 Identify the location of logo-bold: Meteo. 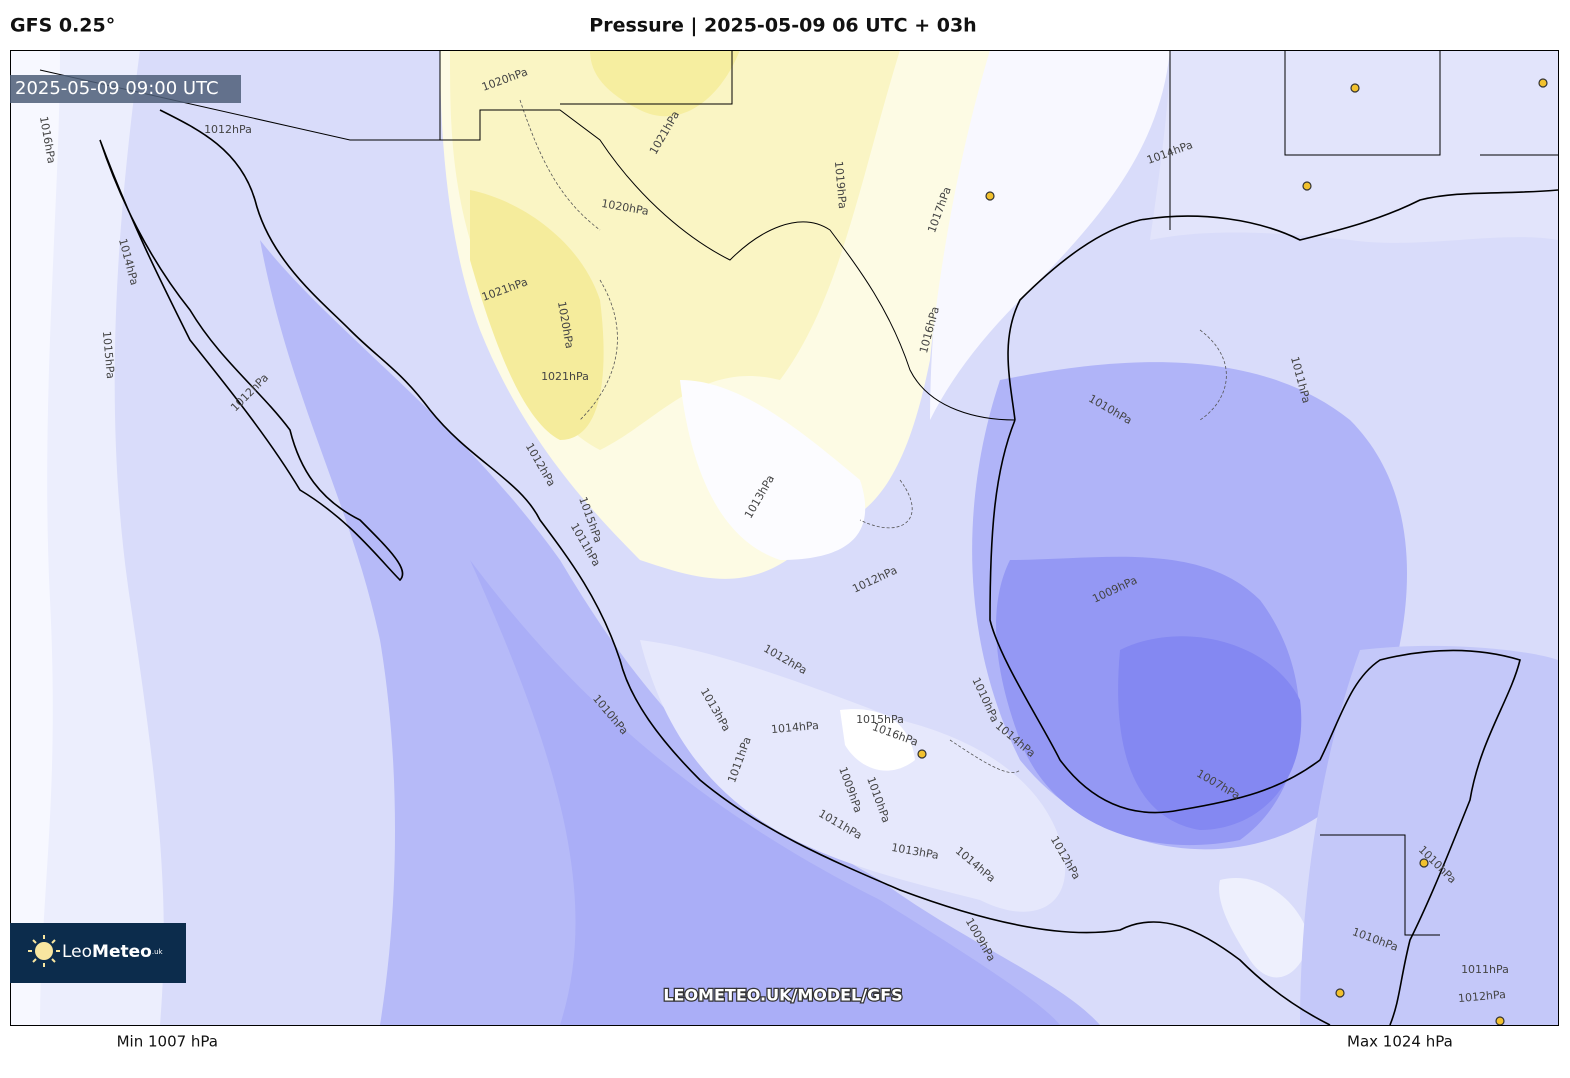
(122, 952).